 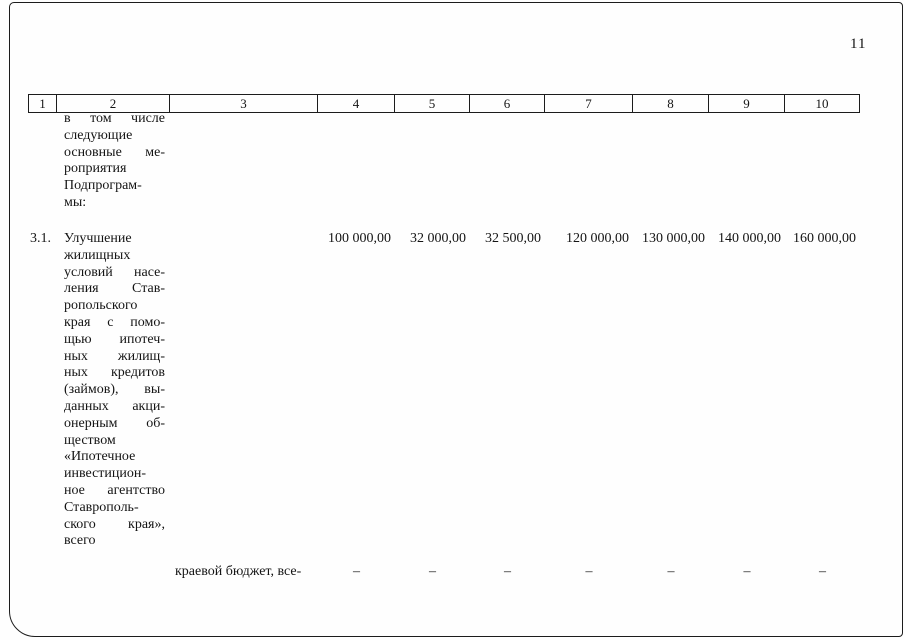 What do you see at coordinates (824, 238) in the screenshot?
I see `value-col-10: 160 000,00` at bounding box center [824, 238].